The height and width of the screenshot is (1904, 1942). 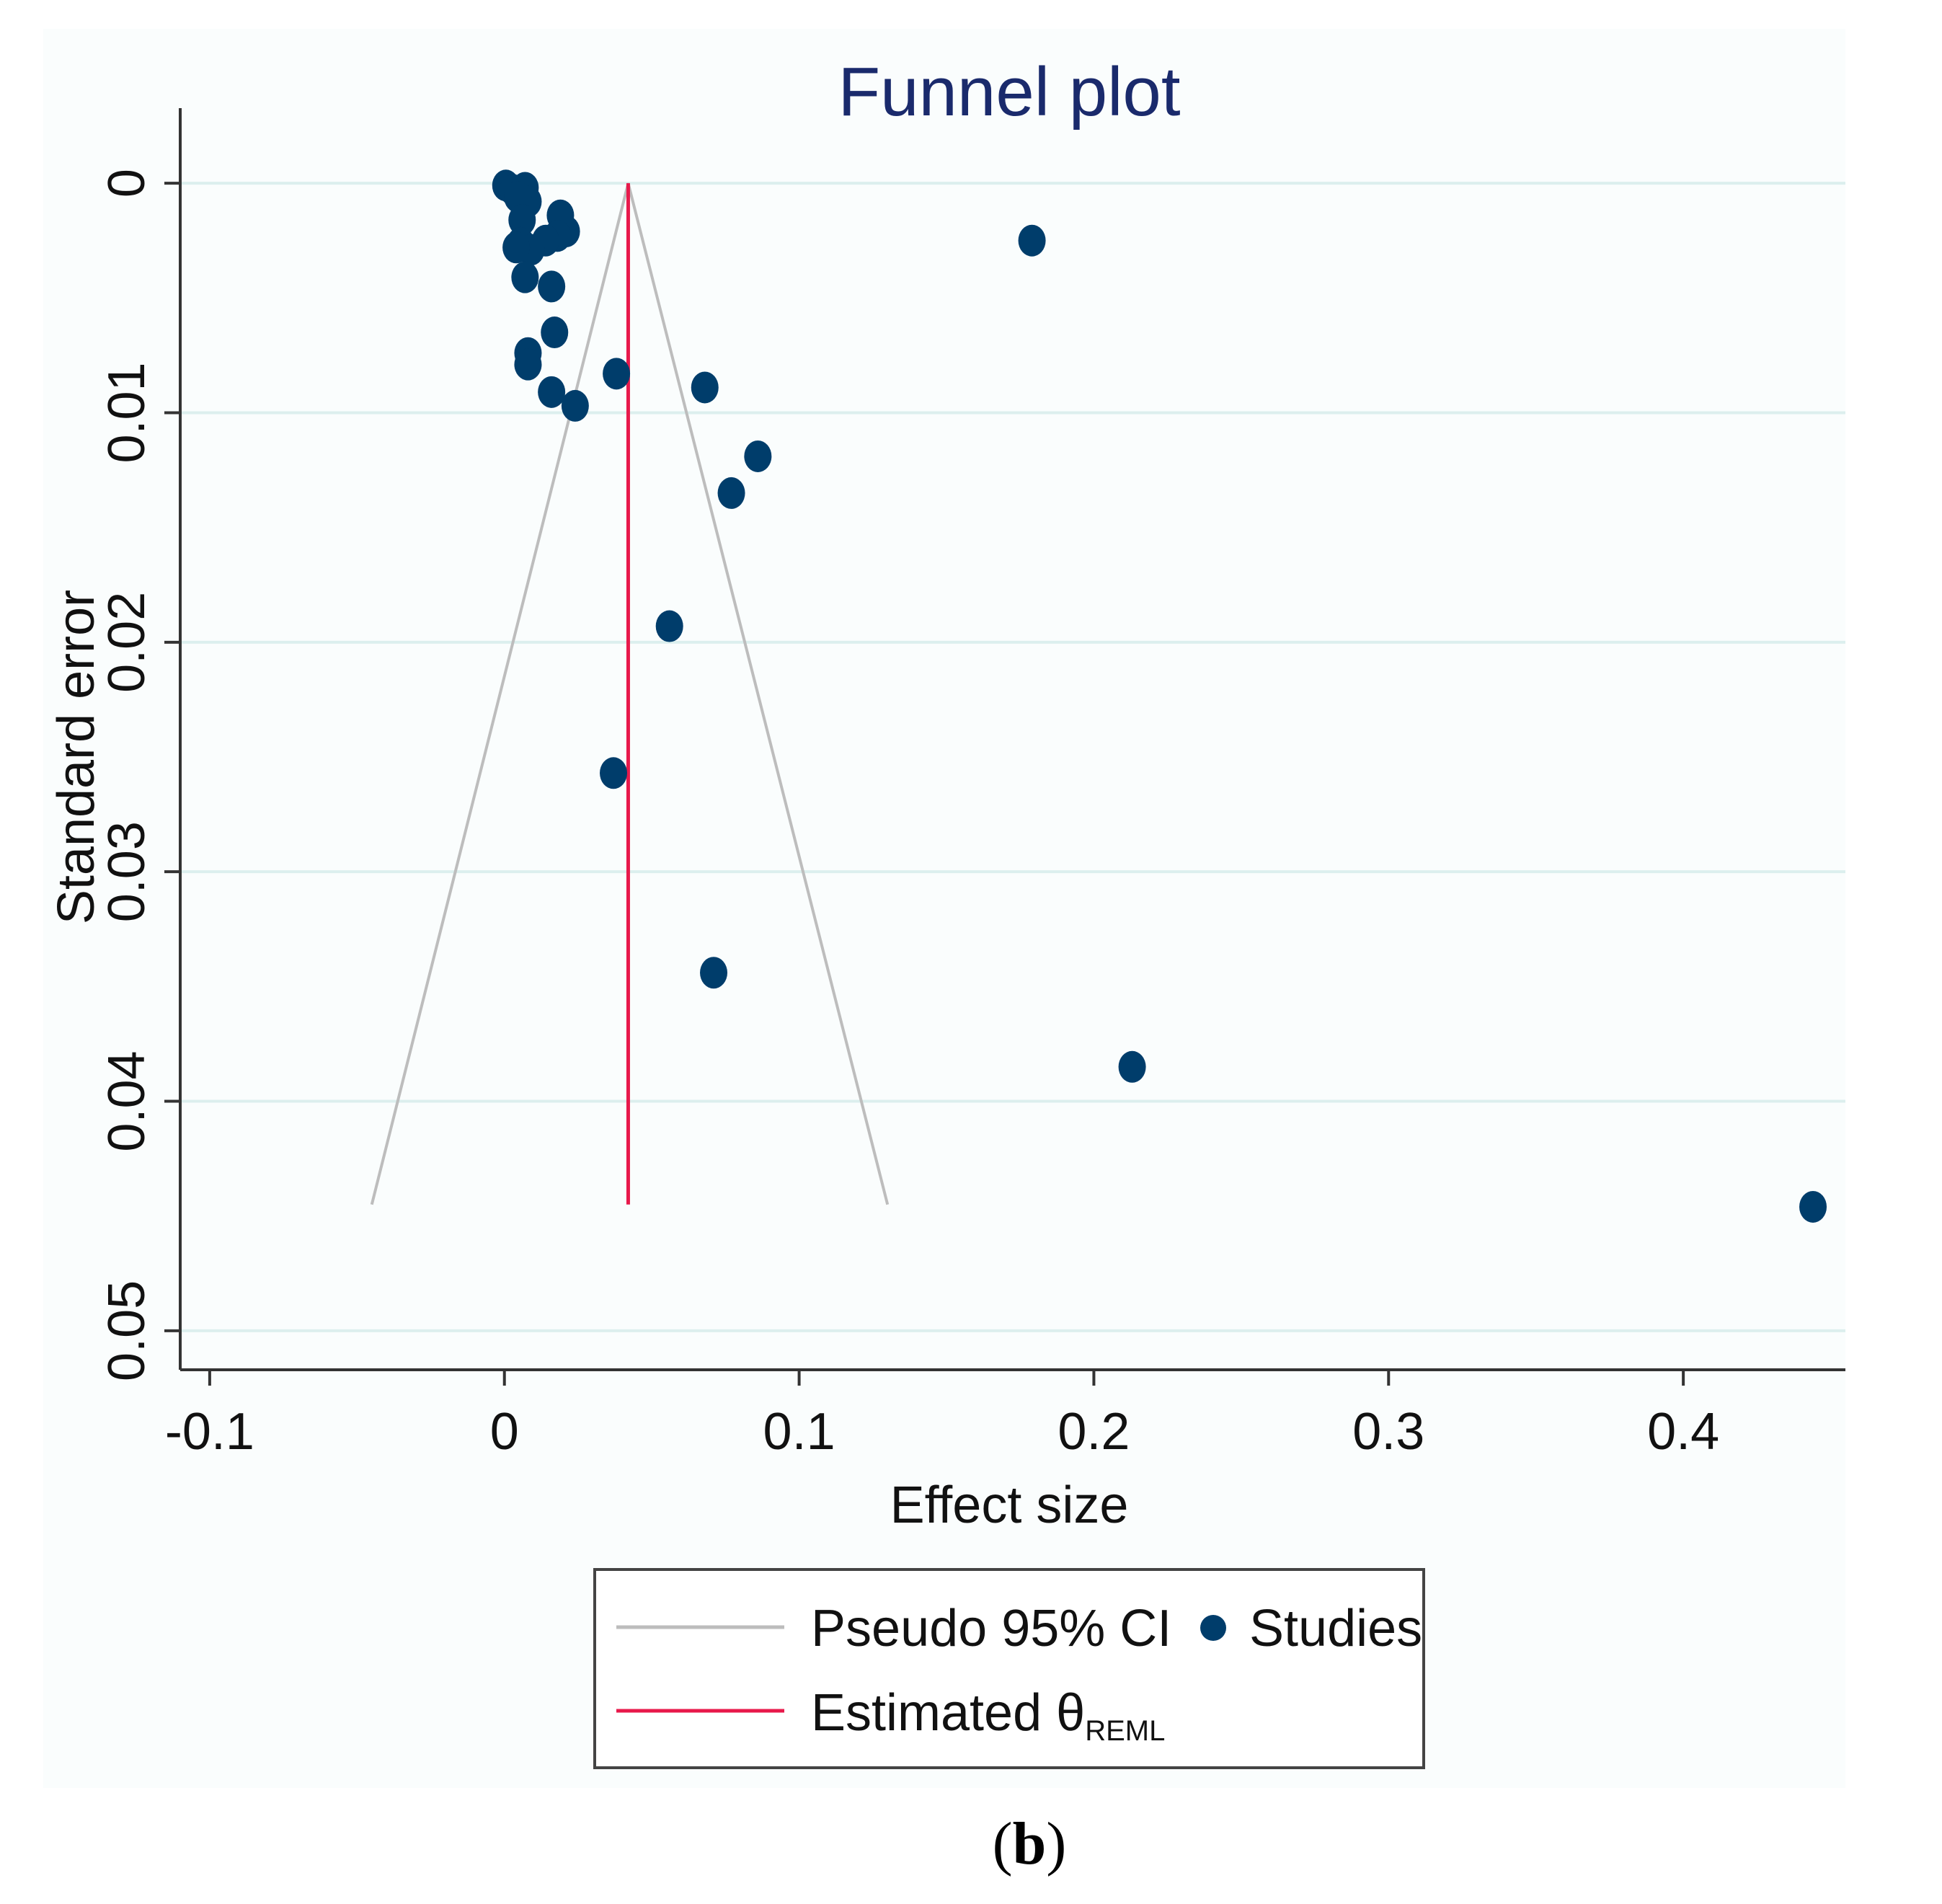 I want to click on y-axis-title: Standard error, so click(x=77, y=757).